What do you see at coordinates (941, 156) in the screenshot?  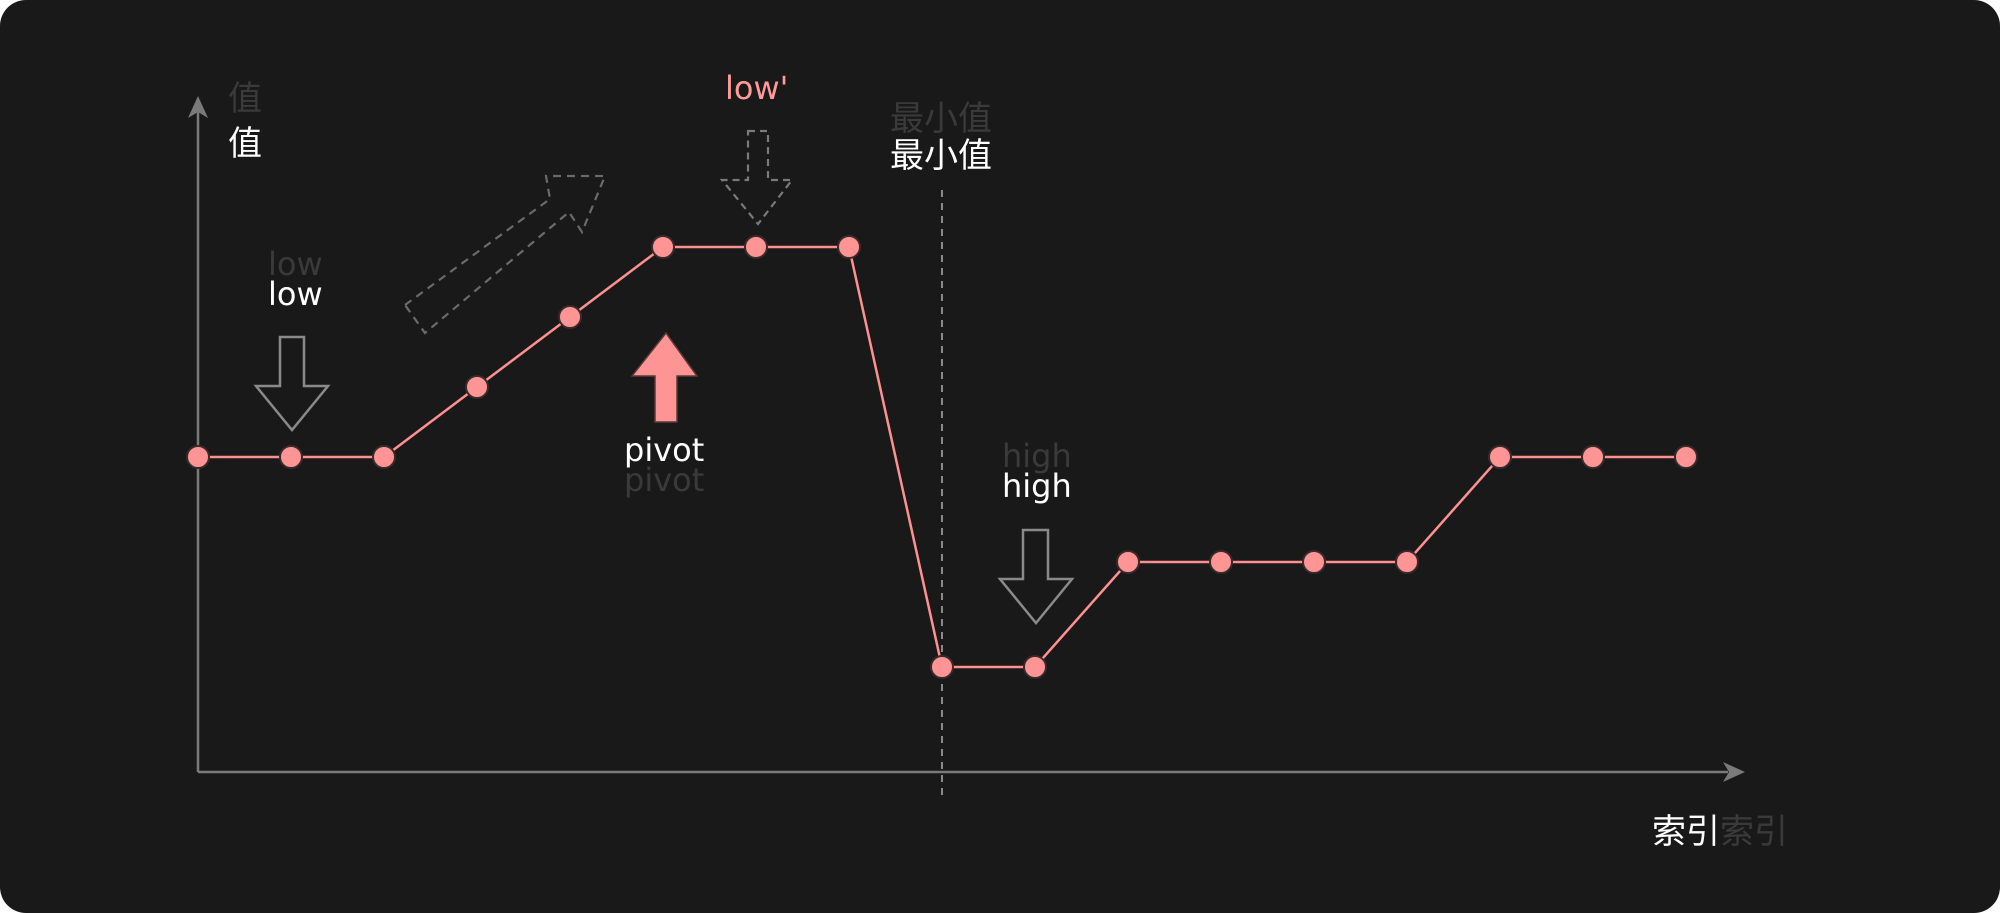 I see `minimum-label: 最小值` at bounding box center [941, 156].